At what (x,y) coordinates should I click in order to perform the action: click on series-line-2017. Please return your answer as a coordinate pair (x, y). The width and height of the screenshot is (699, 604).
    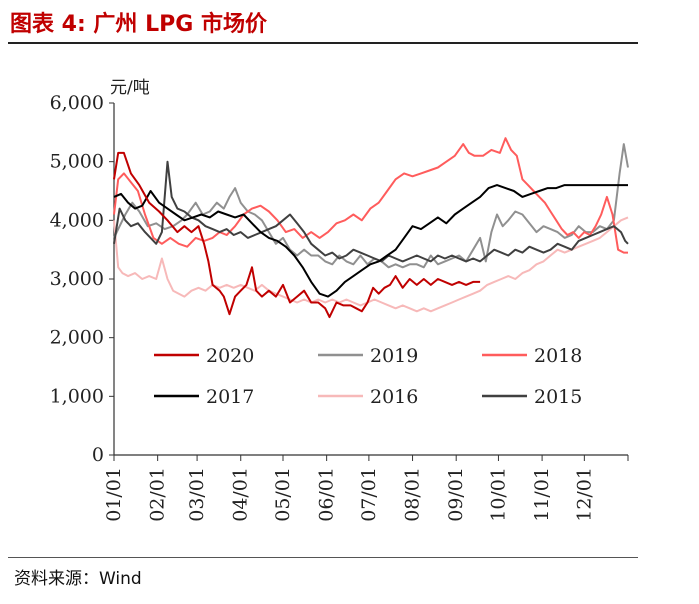
    Looking at the image, I should click on (370, 241).